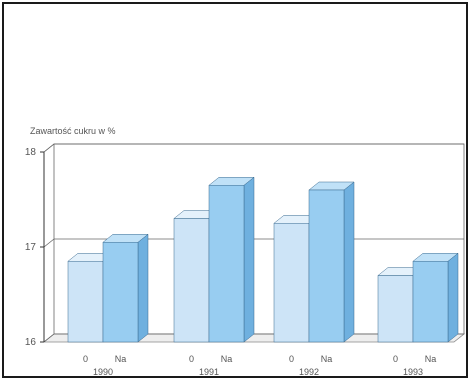 The image size is (472, 380). What do you see at coordinates (103, 371) in the screenshot?
I see `x-group-label: 1990` at bounding box center [103, 371].